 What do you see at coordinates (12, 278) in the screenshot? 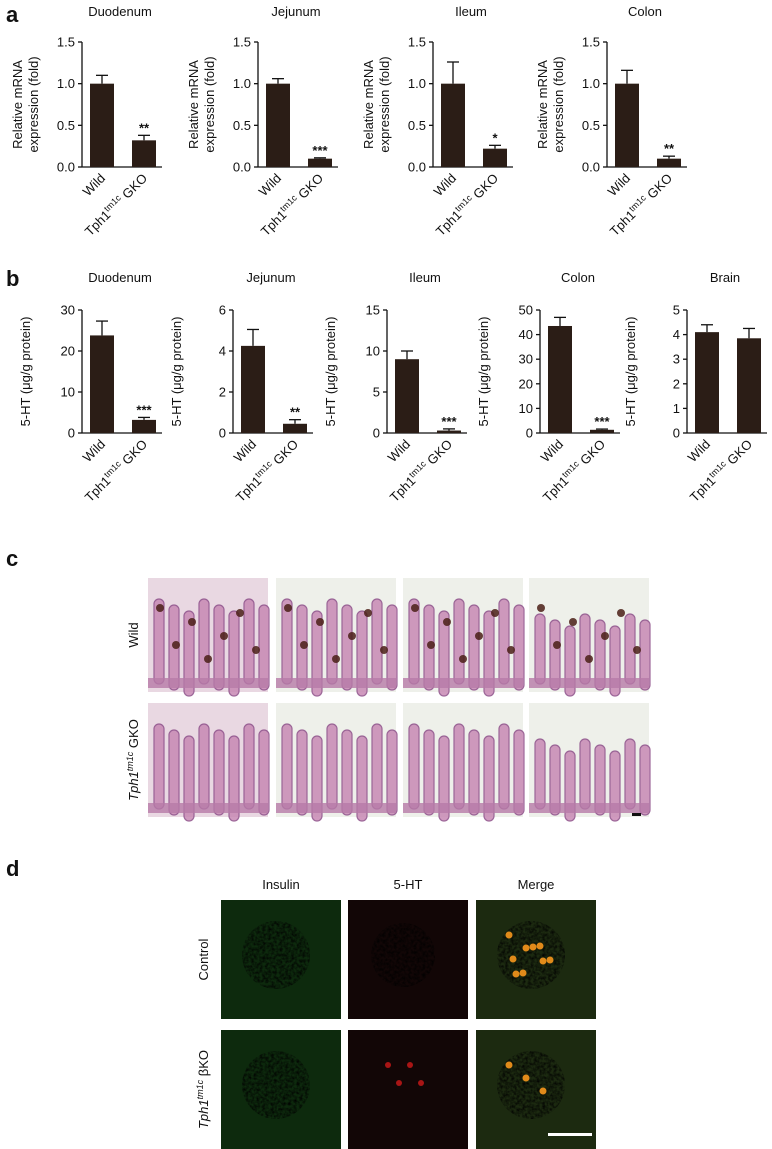
I see `panel-label: b` at bounding box center [12, 278].